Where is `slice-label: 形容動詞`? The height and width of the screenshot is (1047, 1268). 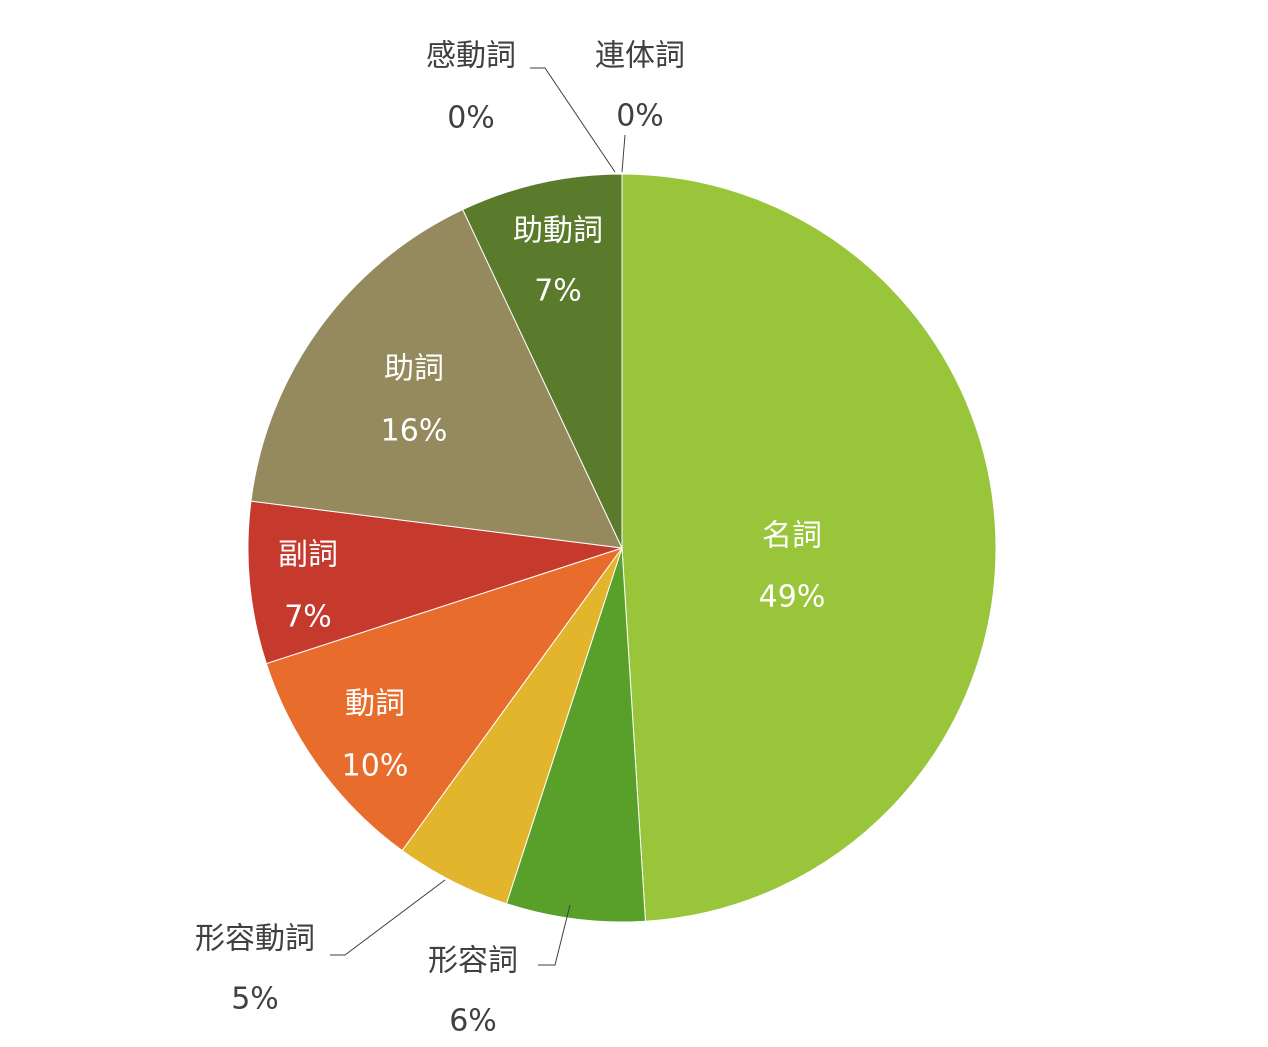
slice-label: 形容動詞 is located at coordinates (255, 939).